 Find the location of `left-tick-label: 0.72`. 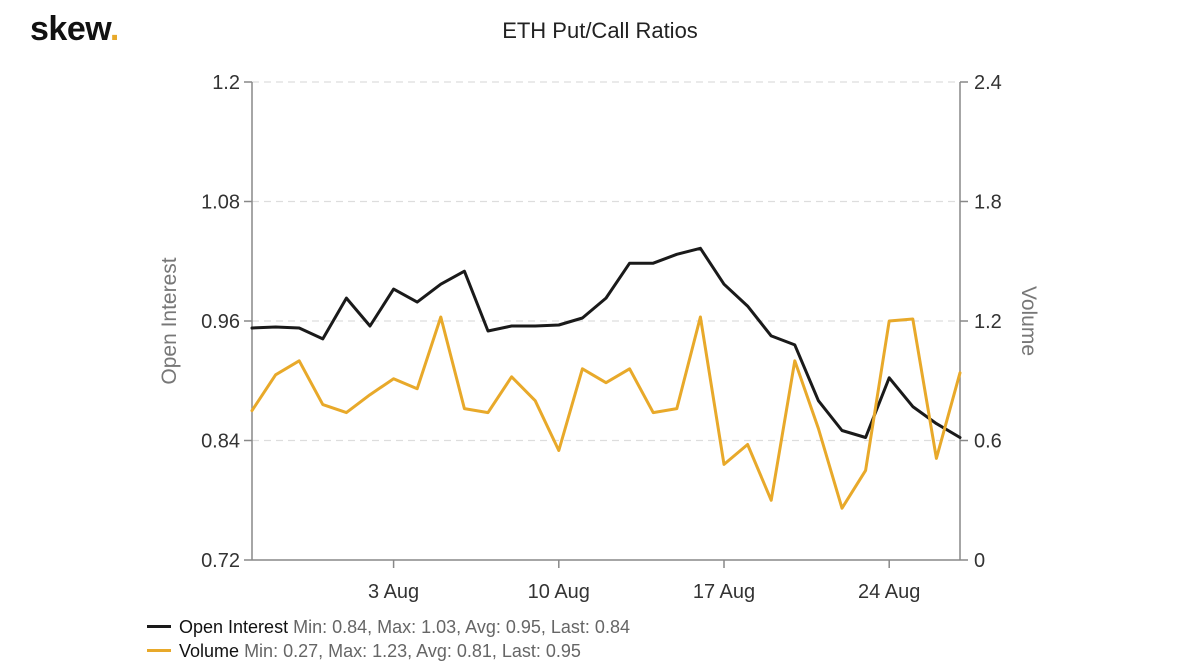

left-tick-label: 0.72 is located at coordinates (220, 561).